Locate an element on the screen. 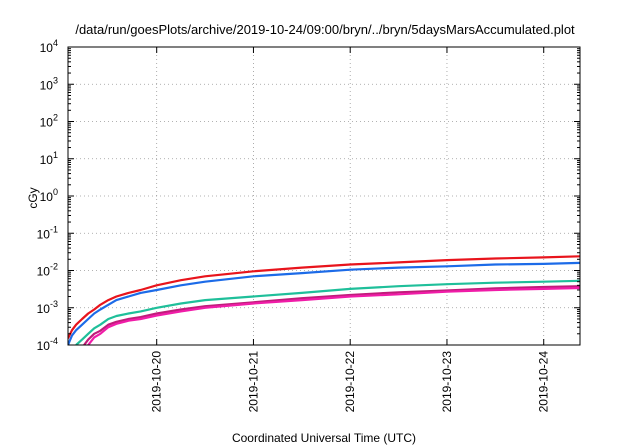 This screenshot has width=640, height=448. y-tick-label: 10² is located at coordinates (49, 121).